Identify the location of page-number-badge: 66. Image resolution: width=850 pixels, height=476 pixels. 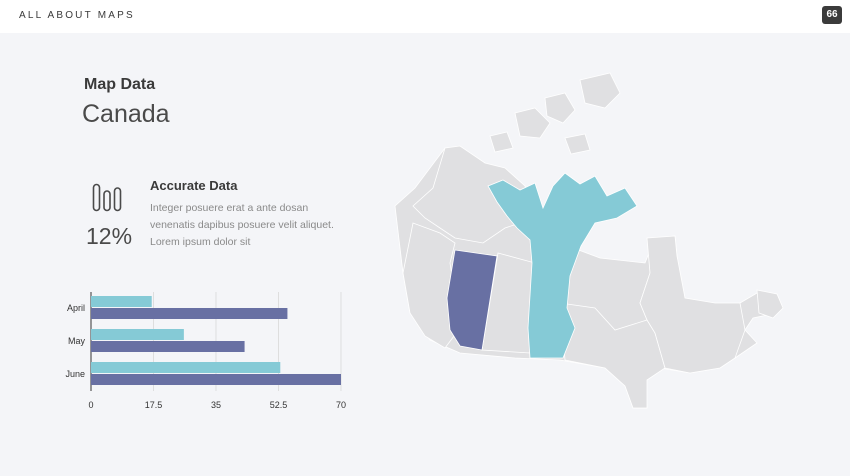
(832, 15).